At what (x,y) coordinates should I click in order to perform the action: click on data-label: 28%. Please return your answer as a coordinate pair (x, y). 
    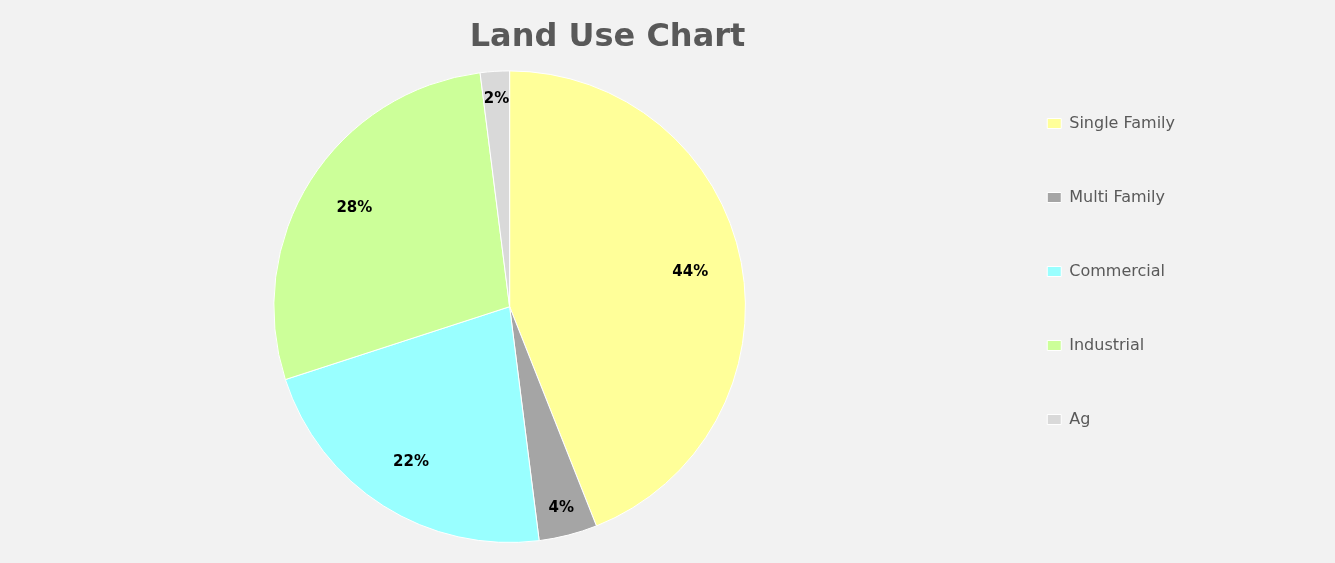
    Looking at the image, I should click on (354, 207).